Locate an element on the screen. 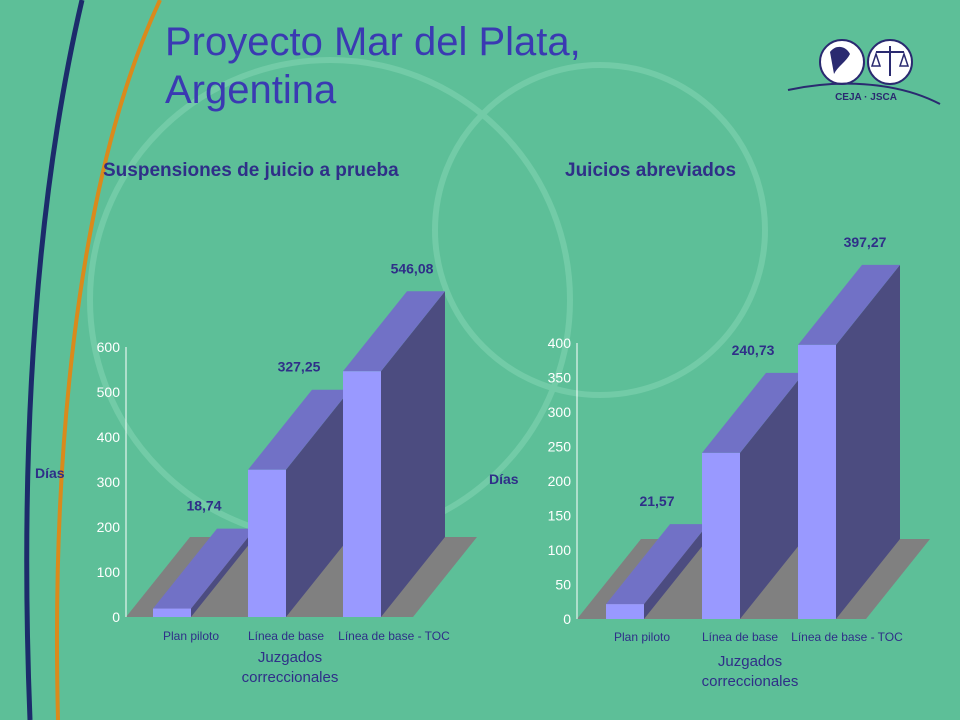 The width and height of the screenshot is (960, 720). ceja-jsca-logo: CEJA · JSCA is located at coordinates (864, 72).